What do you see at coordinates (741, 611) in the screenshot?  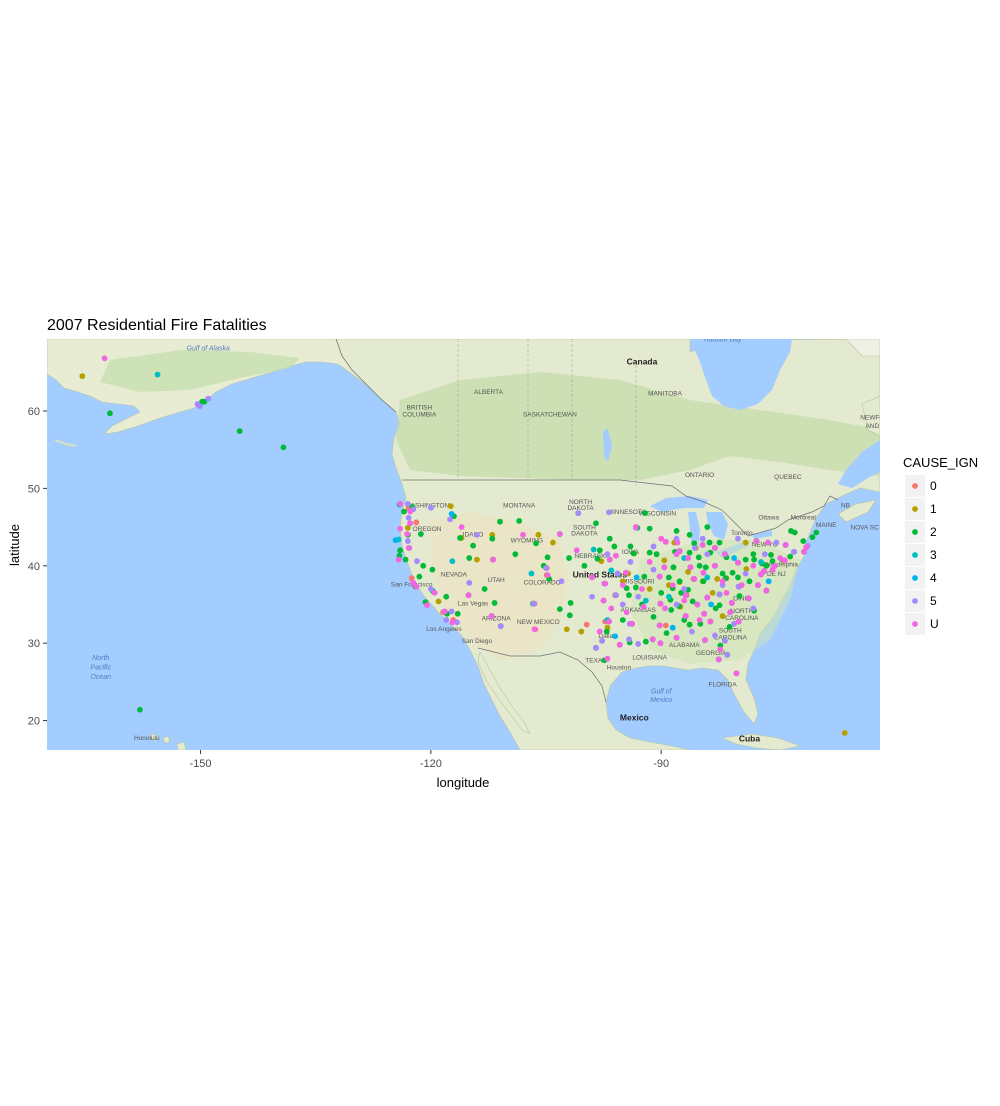 I see `map-label: NORTH` at bounding box center [741, 611].